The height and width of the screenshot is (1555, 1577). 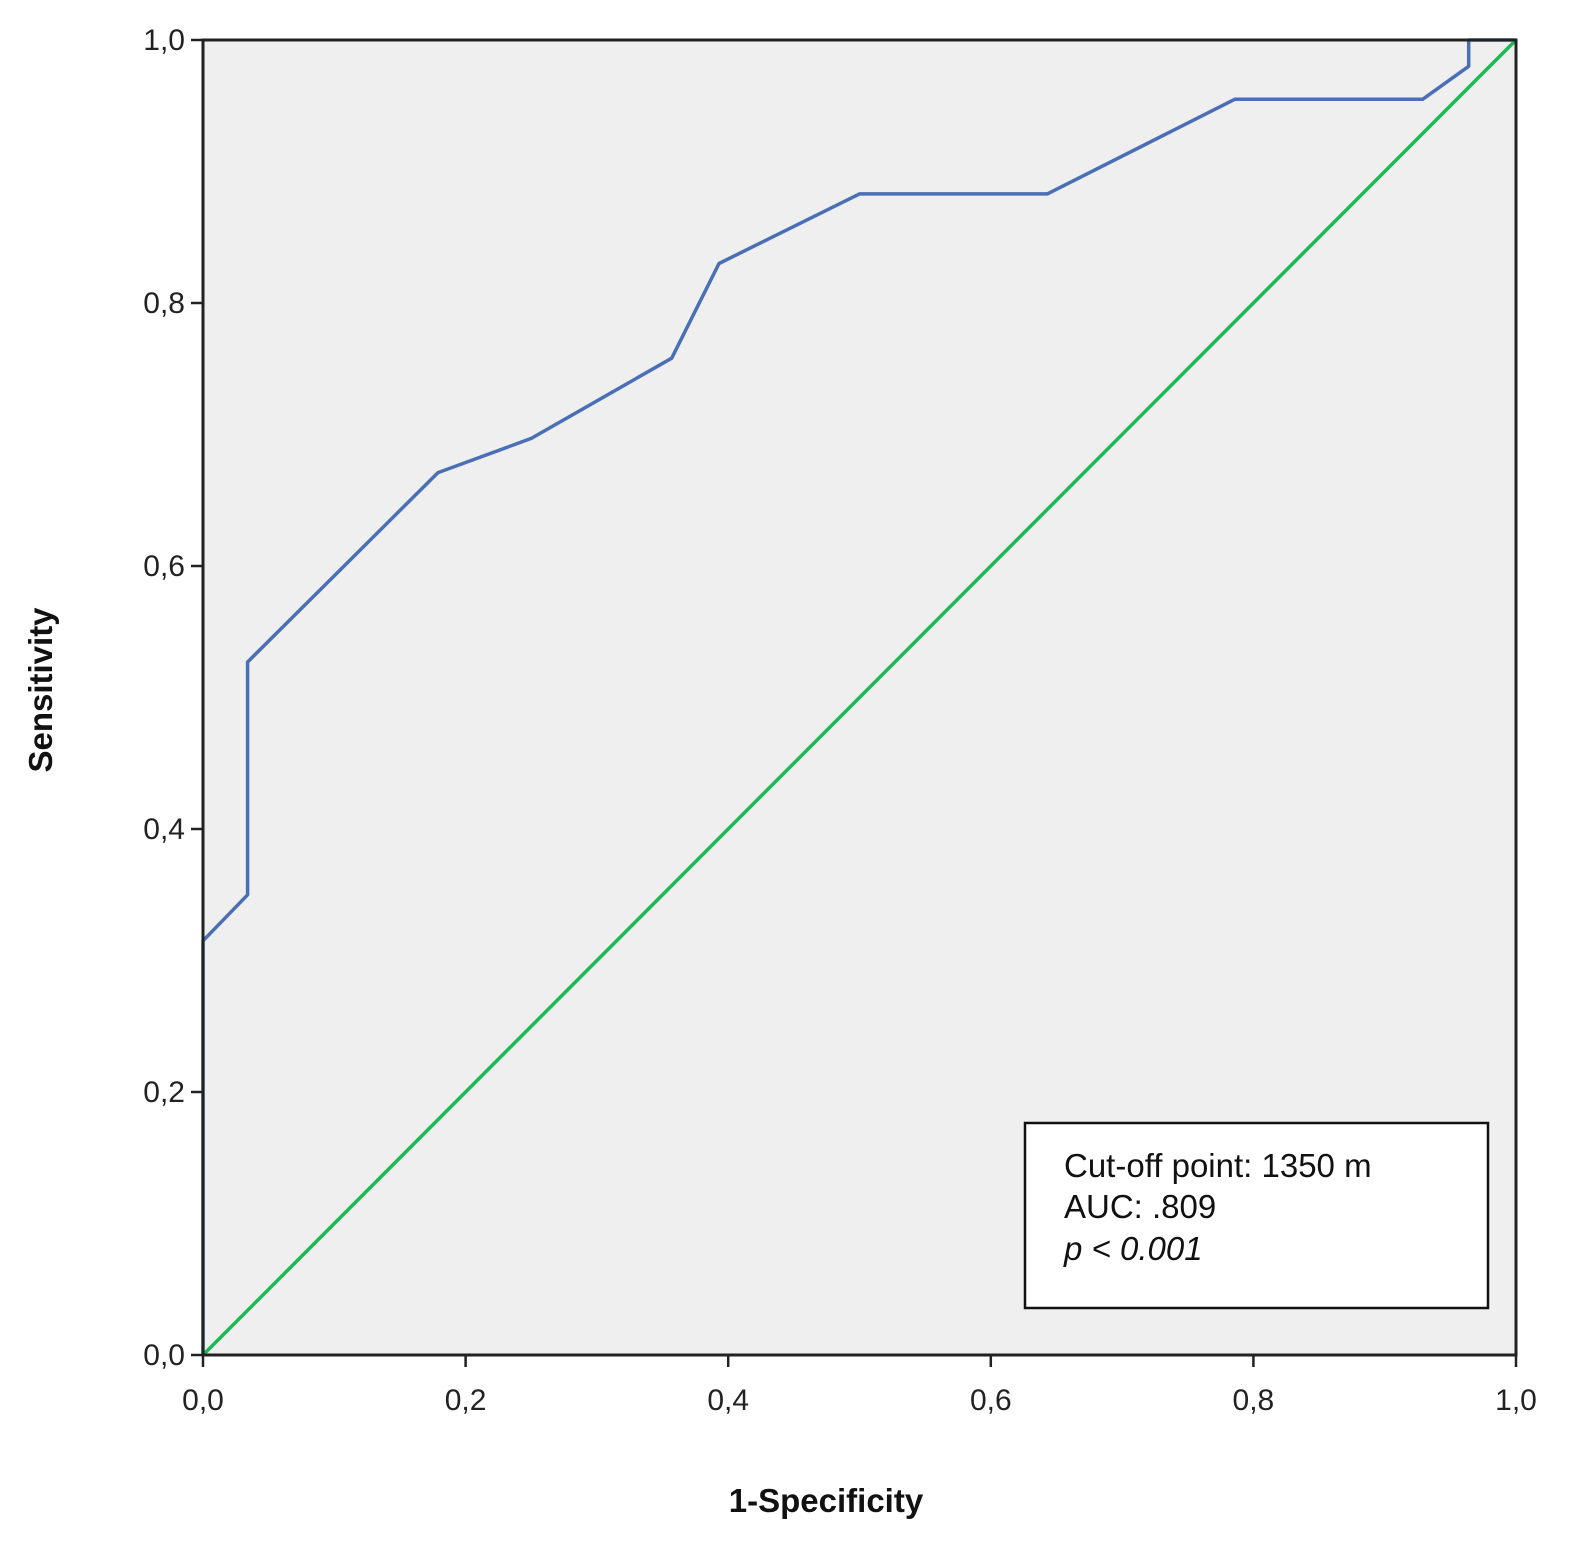 What do you see at coordinates (1254, 1400) in the screenshot?
I see `x-tick-label: 0,8` at bounding box center [1254, 1400].